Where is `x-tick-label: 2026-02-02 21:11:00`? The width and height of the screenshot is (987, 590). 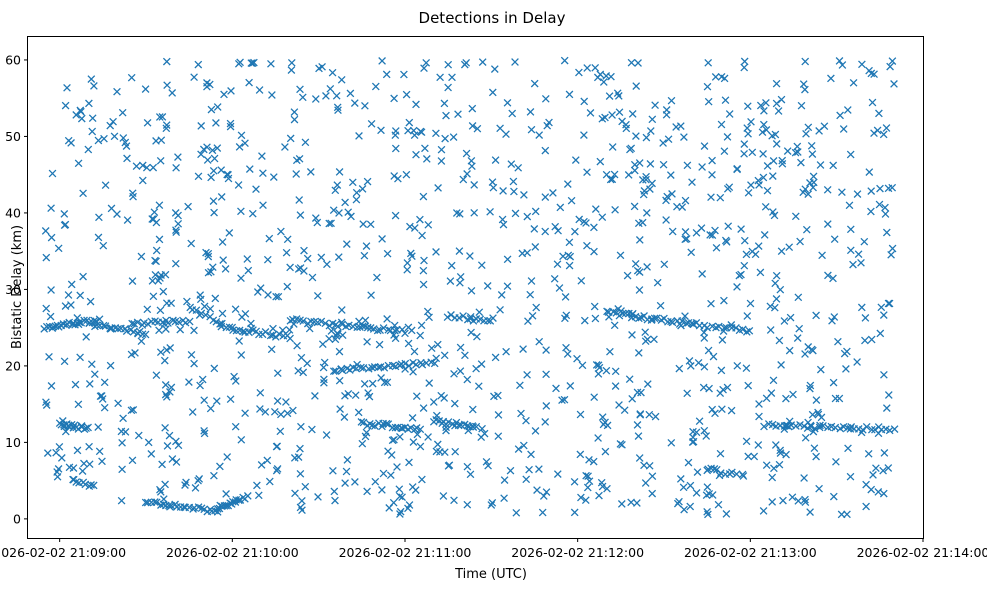
x-tick-label: 2026-02-02 21:11:00 is located at coordinates (405, 552).